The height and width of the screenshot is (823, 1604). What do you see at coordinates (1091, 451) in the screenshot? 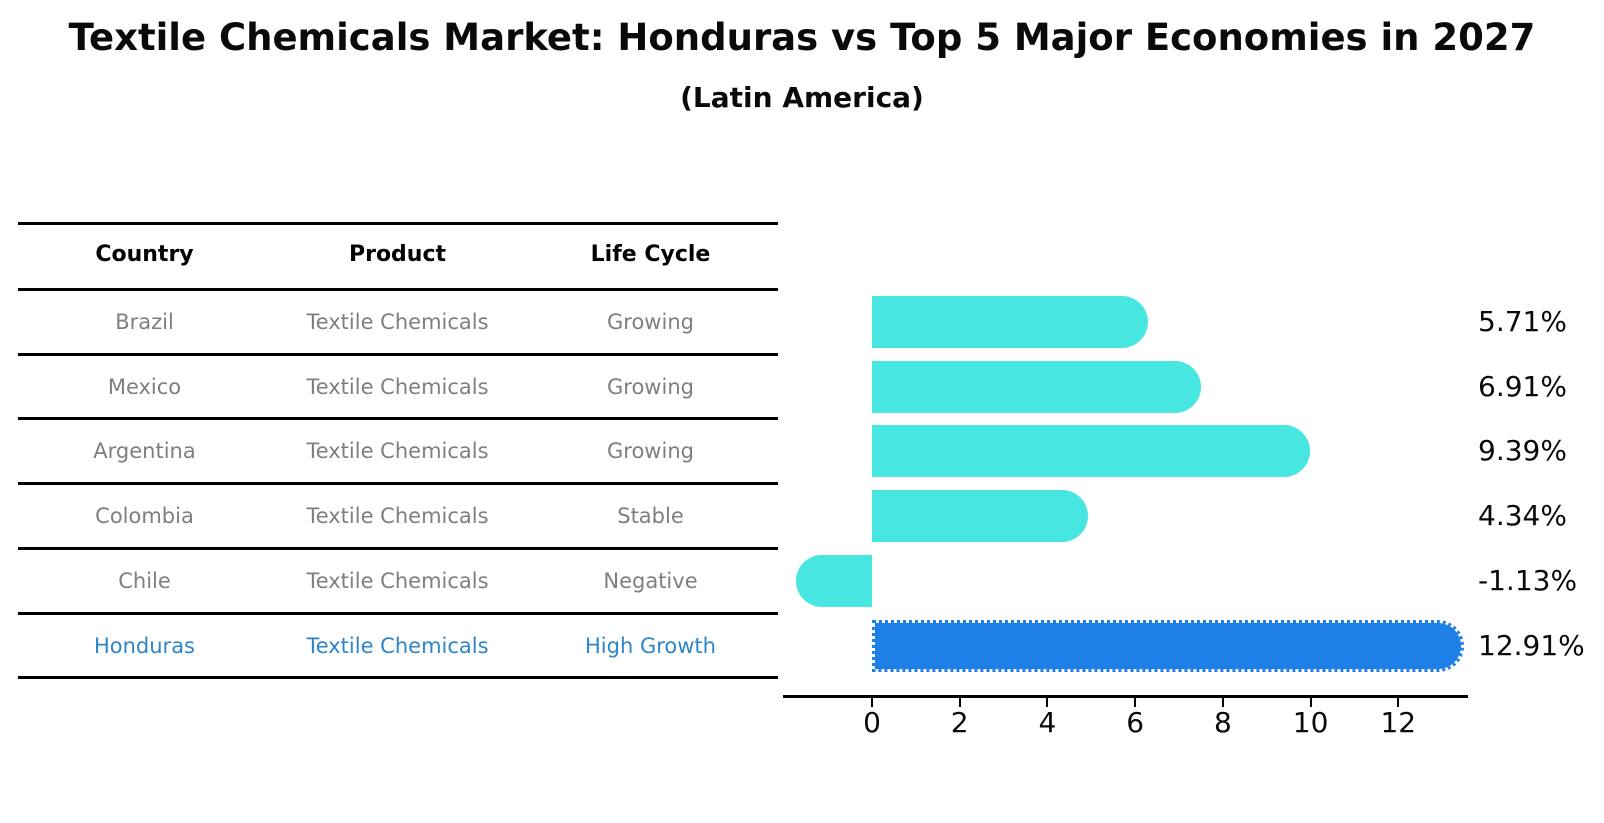
I see `bar-argentina` at bounding box center [1091, 451].